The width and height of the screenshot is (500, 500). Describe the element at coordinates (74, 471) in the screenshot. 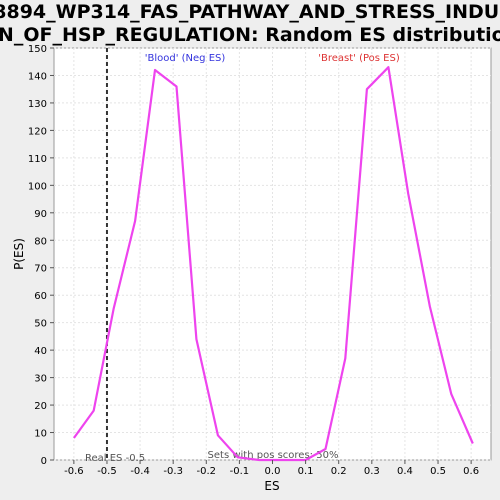

I see `x-tick-label: -0.6` at that location.